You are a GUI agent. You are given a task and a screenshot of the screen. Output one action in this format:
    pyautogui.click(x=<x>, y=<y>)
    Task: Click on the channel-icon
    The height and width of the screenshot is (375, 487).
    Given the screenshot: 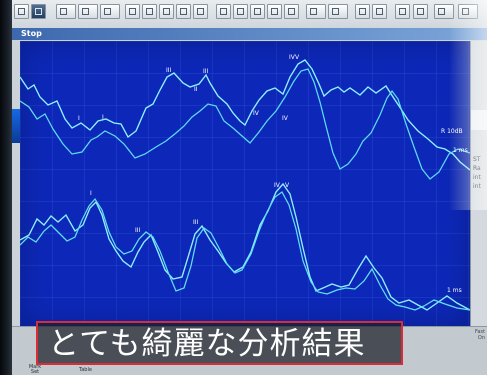 What is the action you would take?
    pyautogui.click(x=223, y=11)
    